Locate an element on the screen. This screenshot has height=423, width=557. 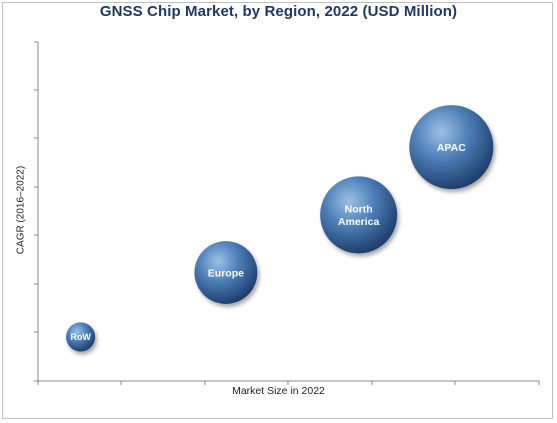
bubble-label: Europe is located at coordinates (226, 273).